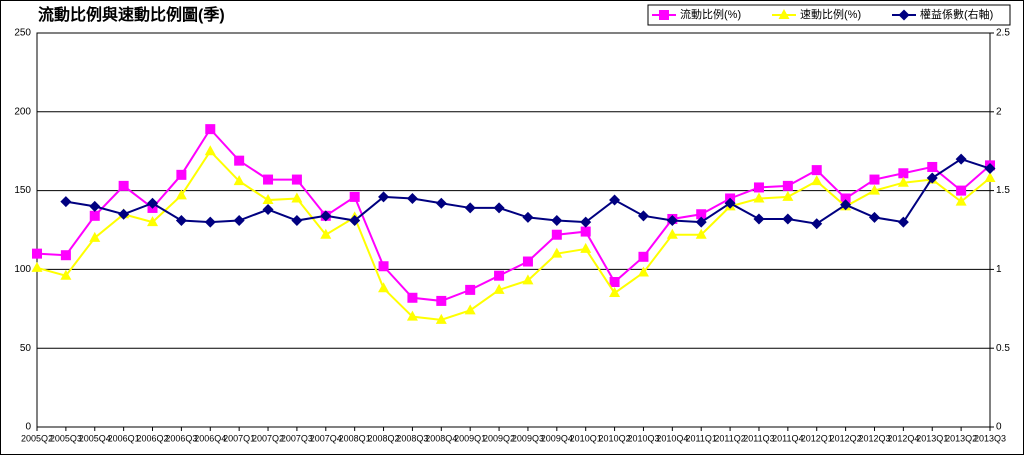 The image size is (1024, 455). Describe the element at coordinates (846, 438) in the screenshot. I see `x-tick-label: 2012Q2` at that location.